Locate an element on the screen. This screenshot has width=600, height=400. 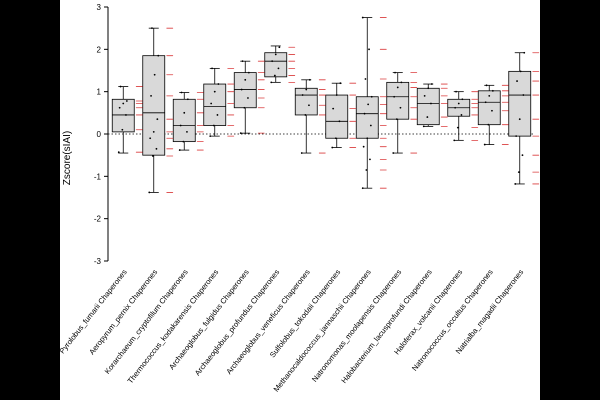
y-tick-label: -1 is located at coordinates (98, 176).